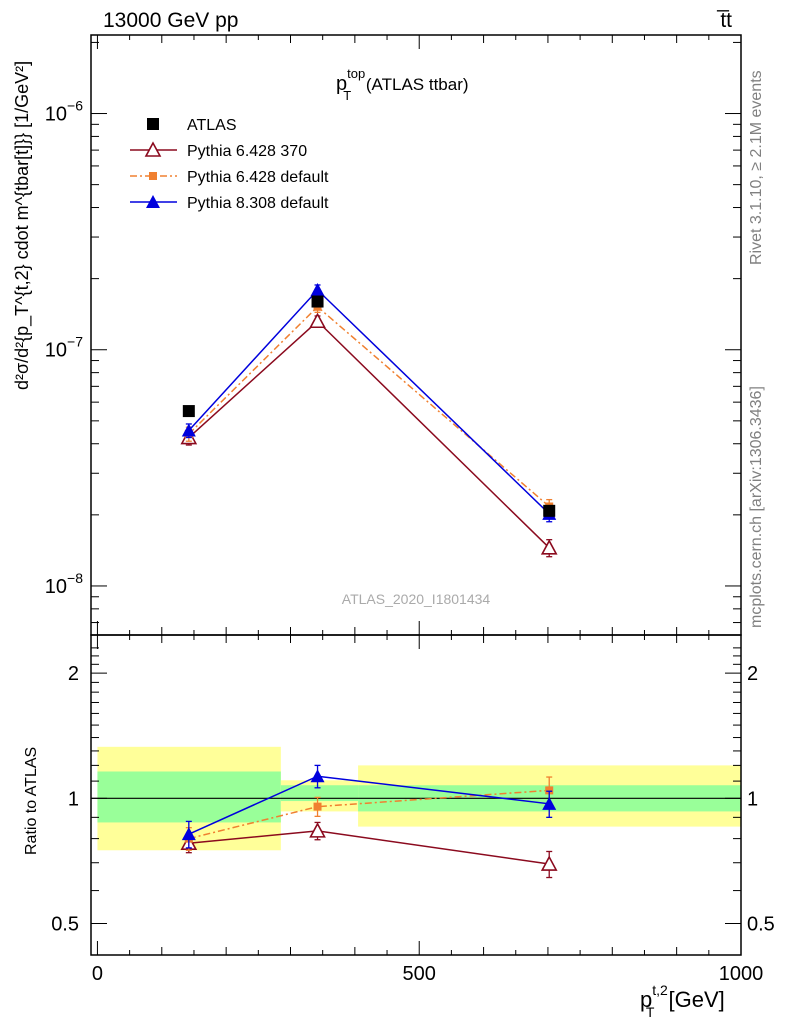 This screenshot has width=786, height=1024. Describe the element at coordinates (347, 95) in the screenshot. I see `plot-title-sub: T` at that location.